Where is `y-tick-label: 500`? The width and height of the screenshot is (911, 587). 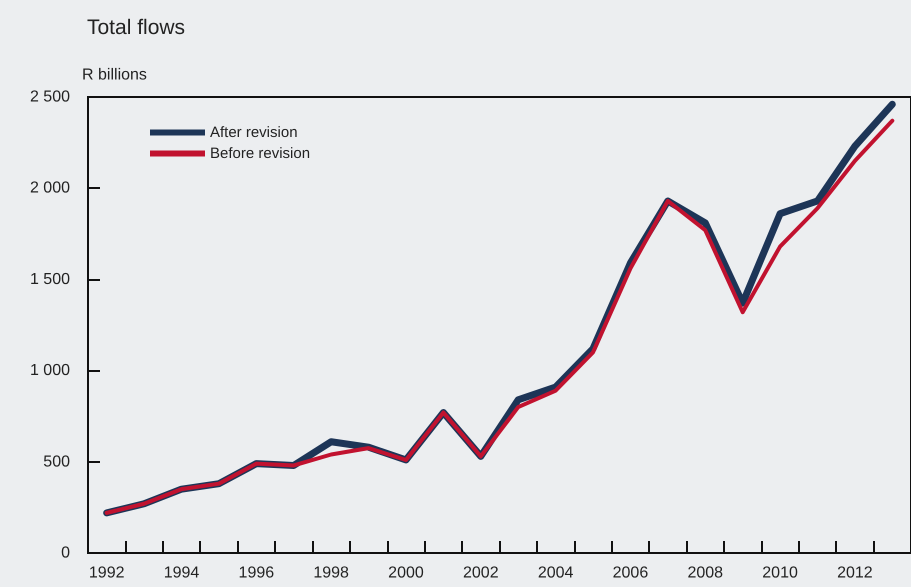 y-tick-label: 500 is located at coordinates (56, 461).